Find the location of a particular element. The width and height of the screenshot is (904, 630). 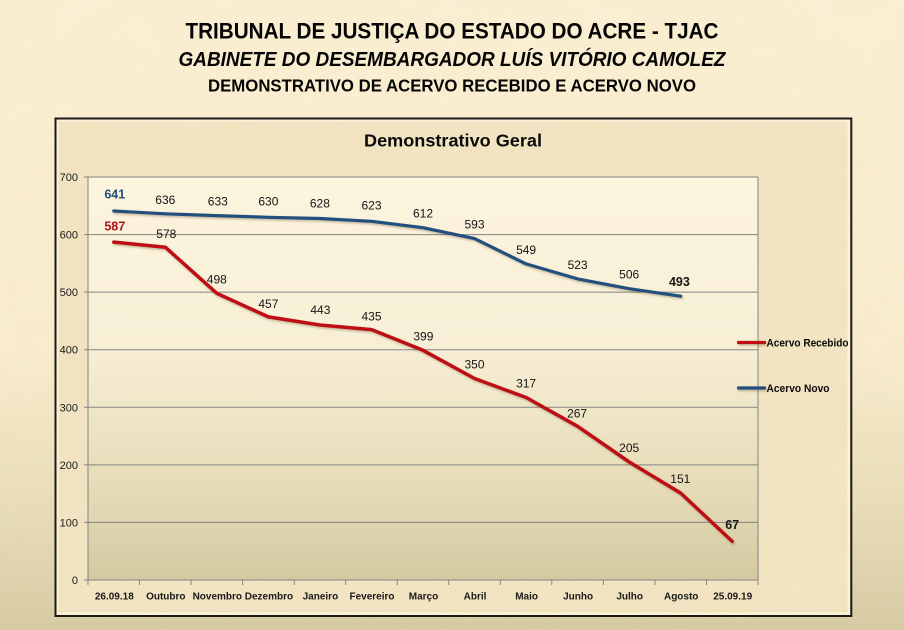

svg-text: 549 is located at coordinates (526, 250).